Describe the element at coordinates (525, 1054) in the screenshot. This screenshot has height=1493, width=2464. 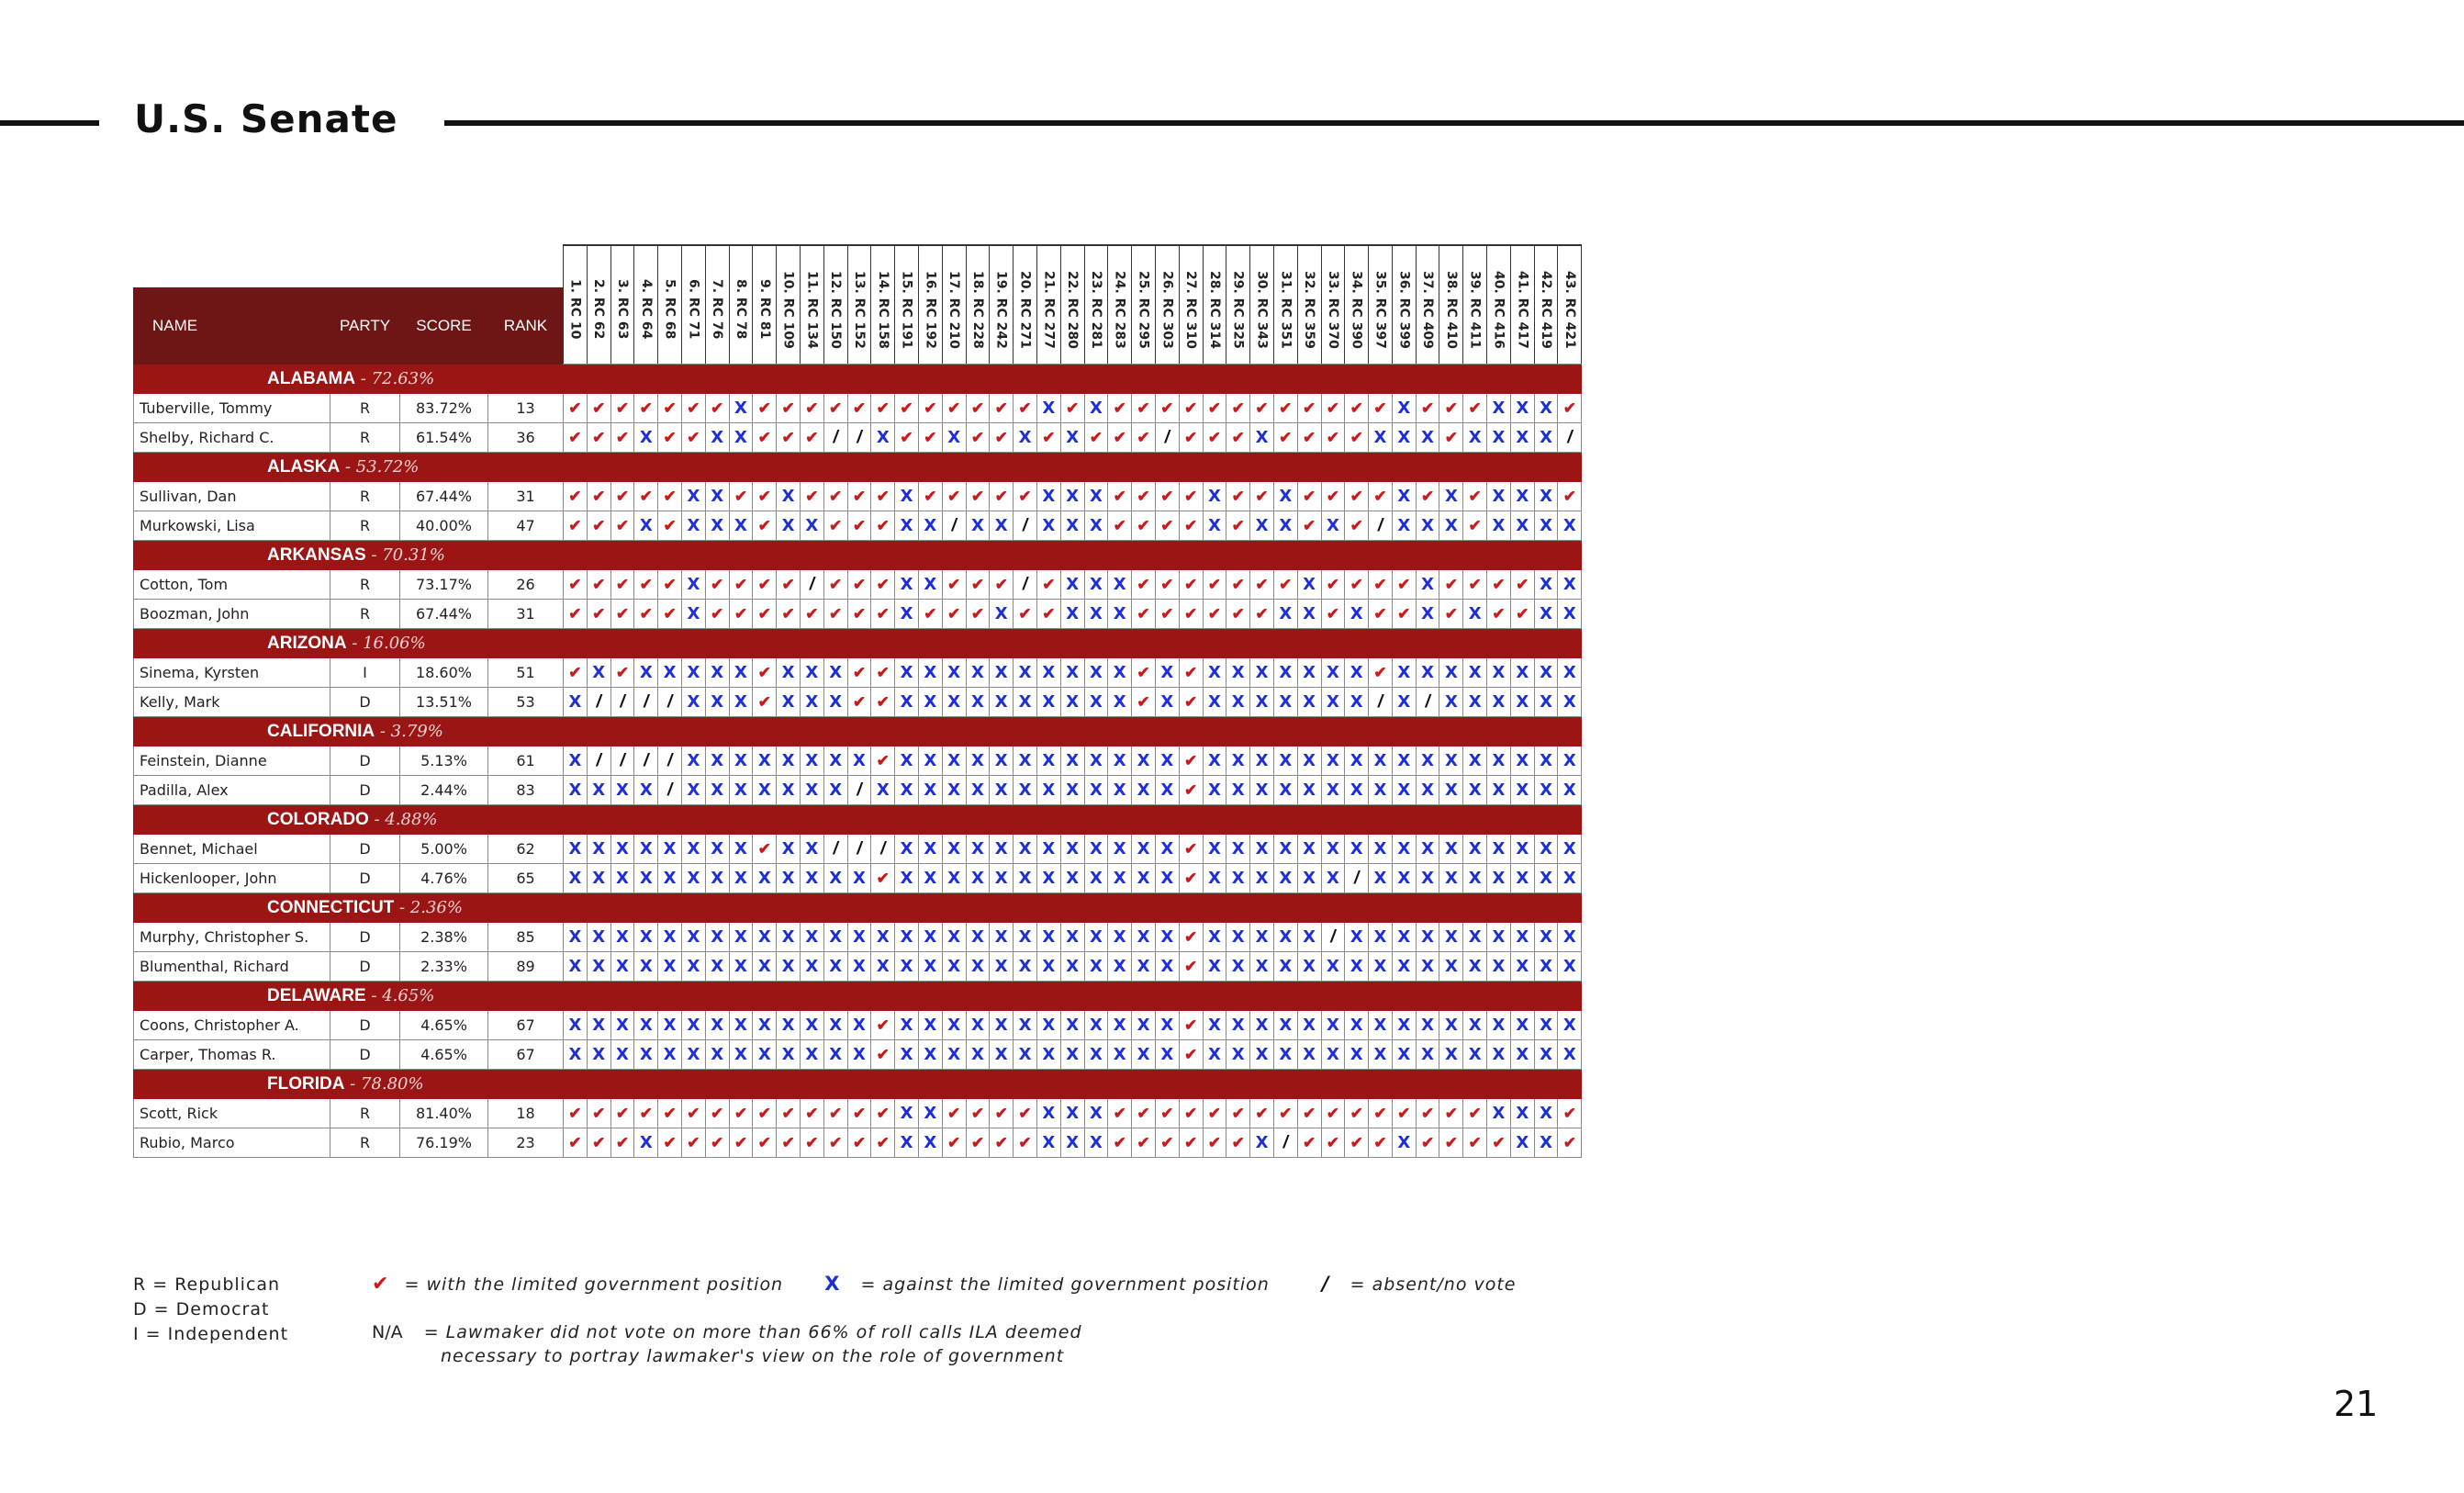
I see `senator-rank: 67` at that location.